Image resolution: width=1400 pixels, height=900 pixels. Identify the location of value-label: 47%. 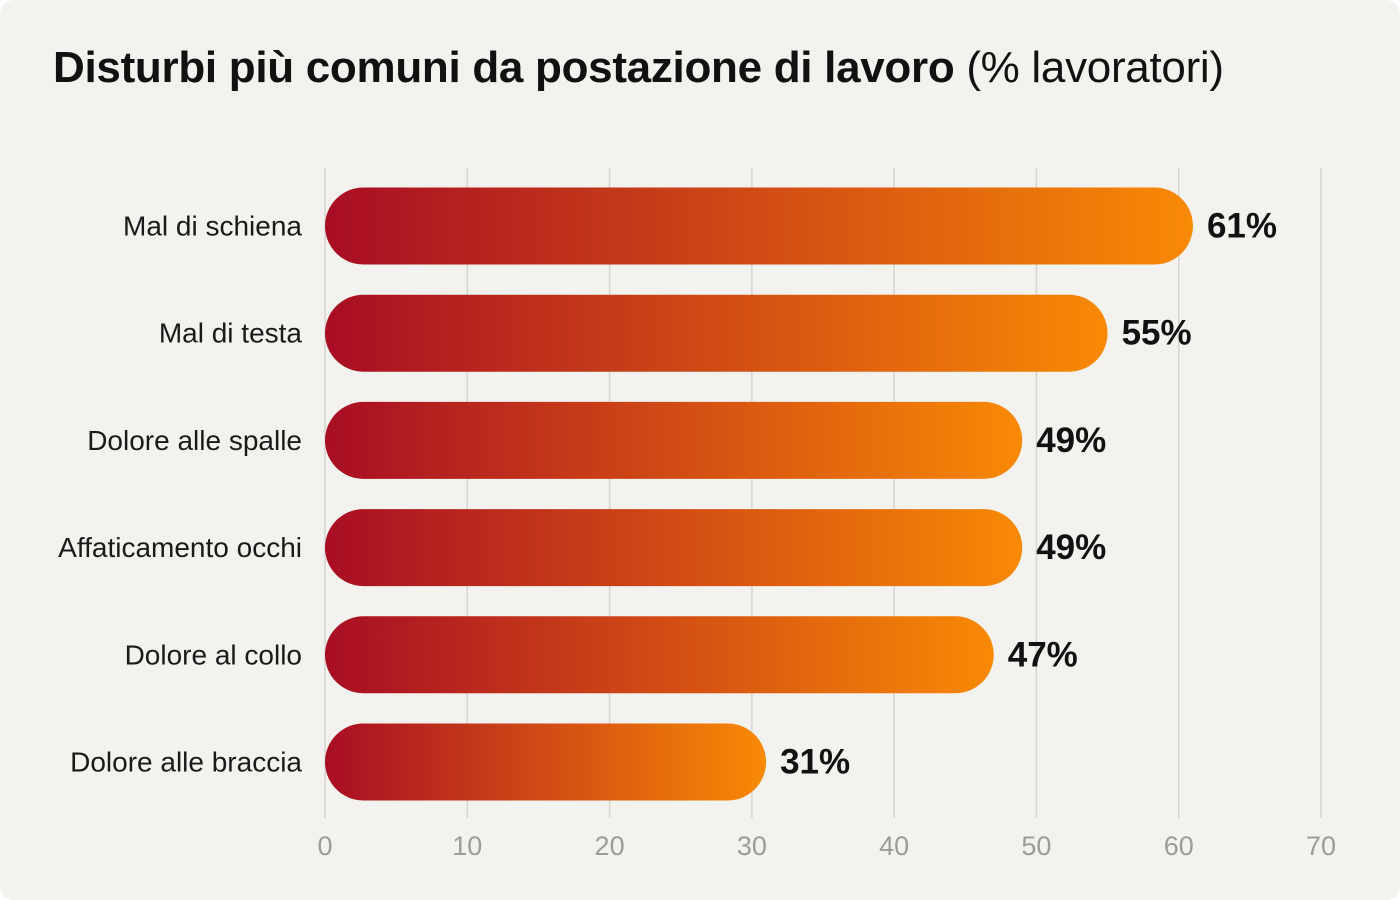
(1043, 654).